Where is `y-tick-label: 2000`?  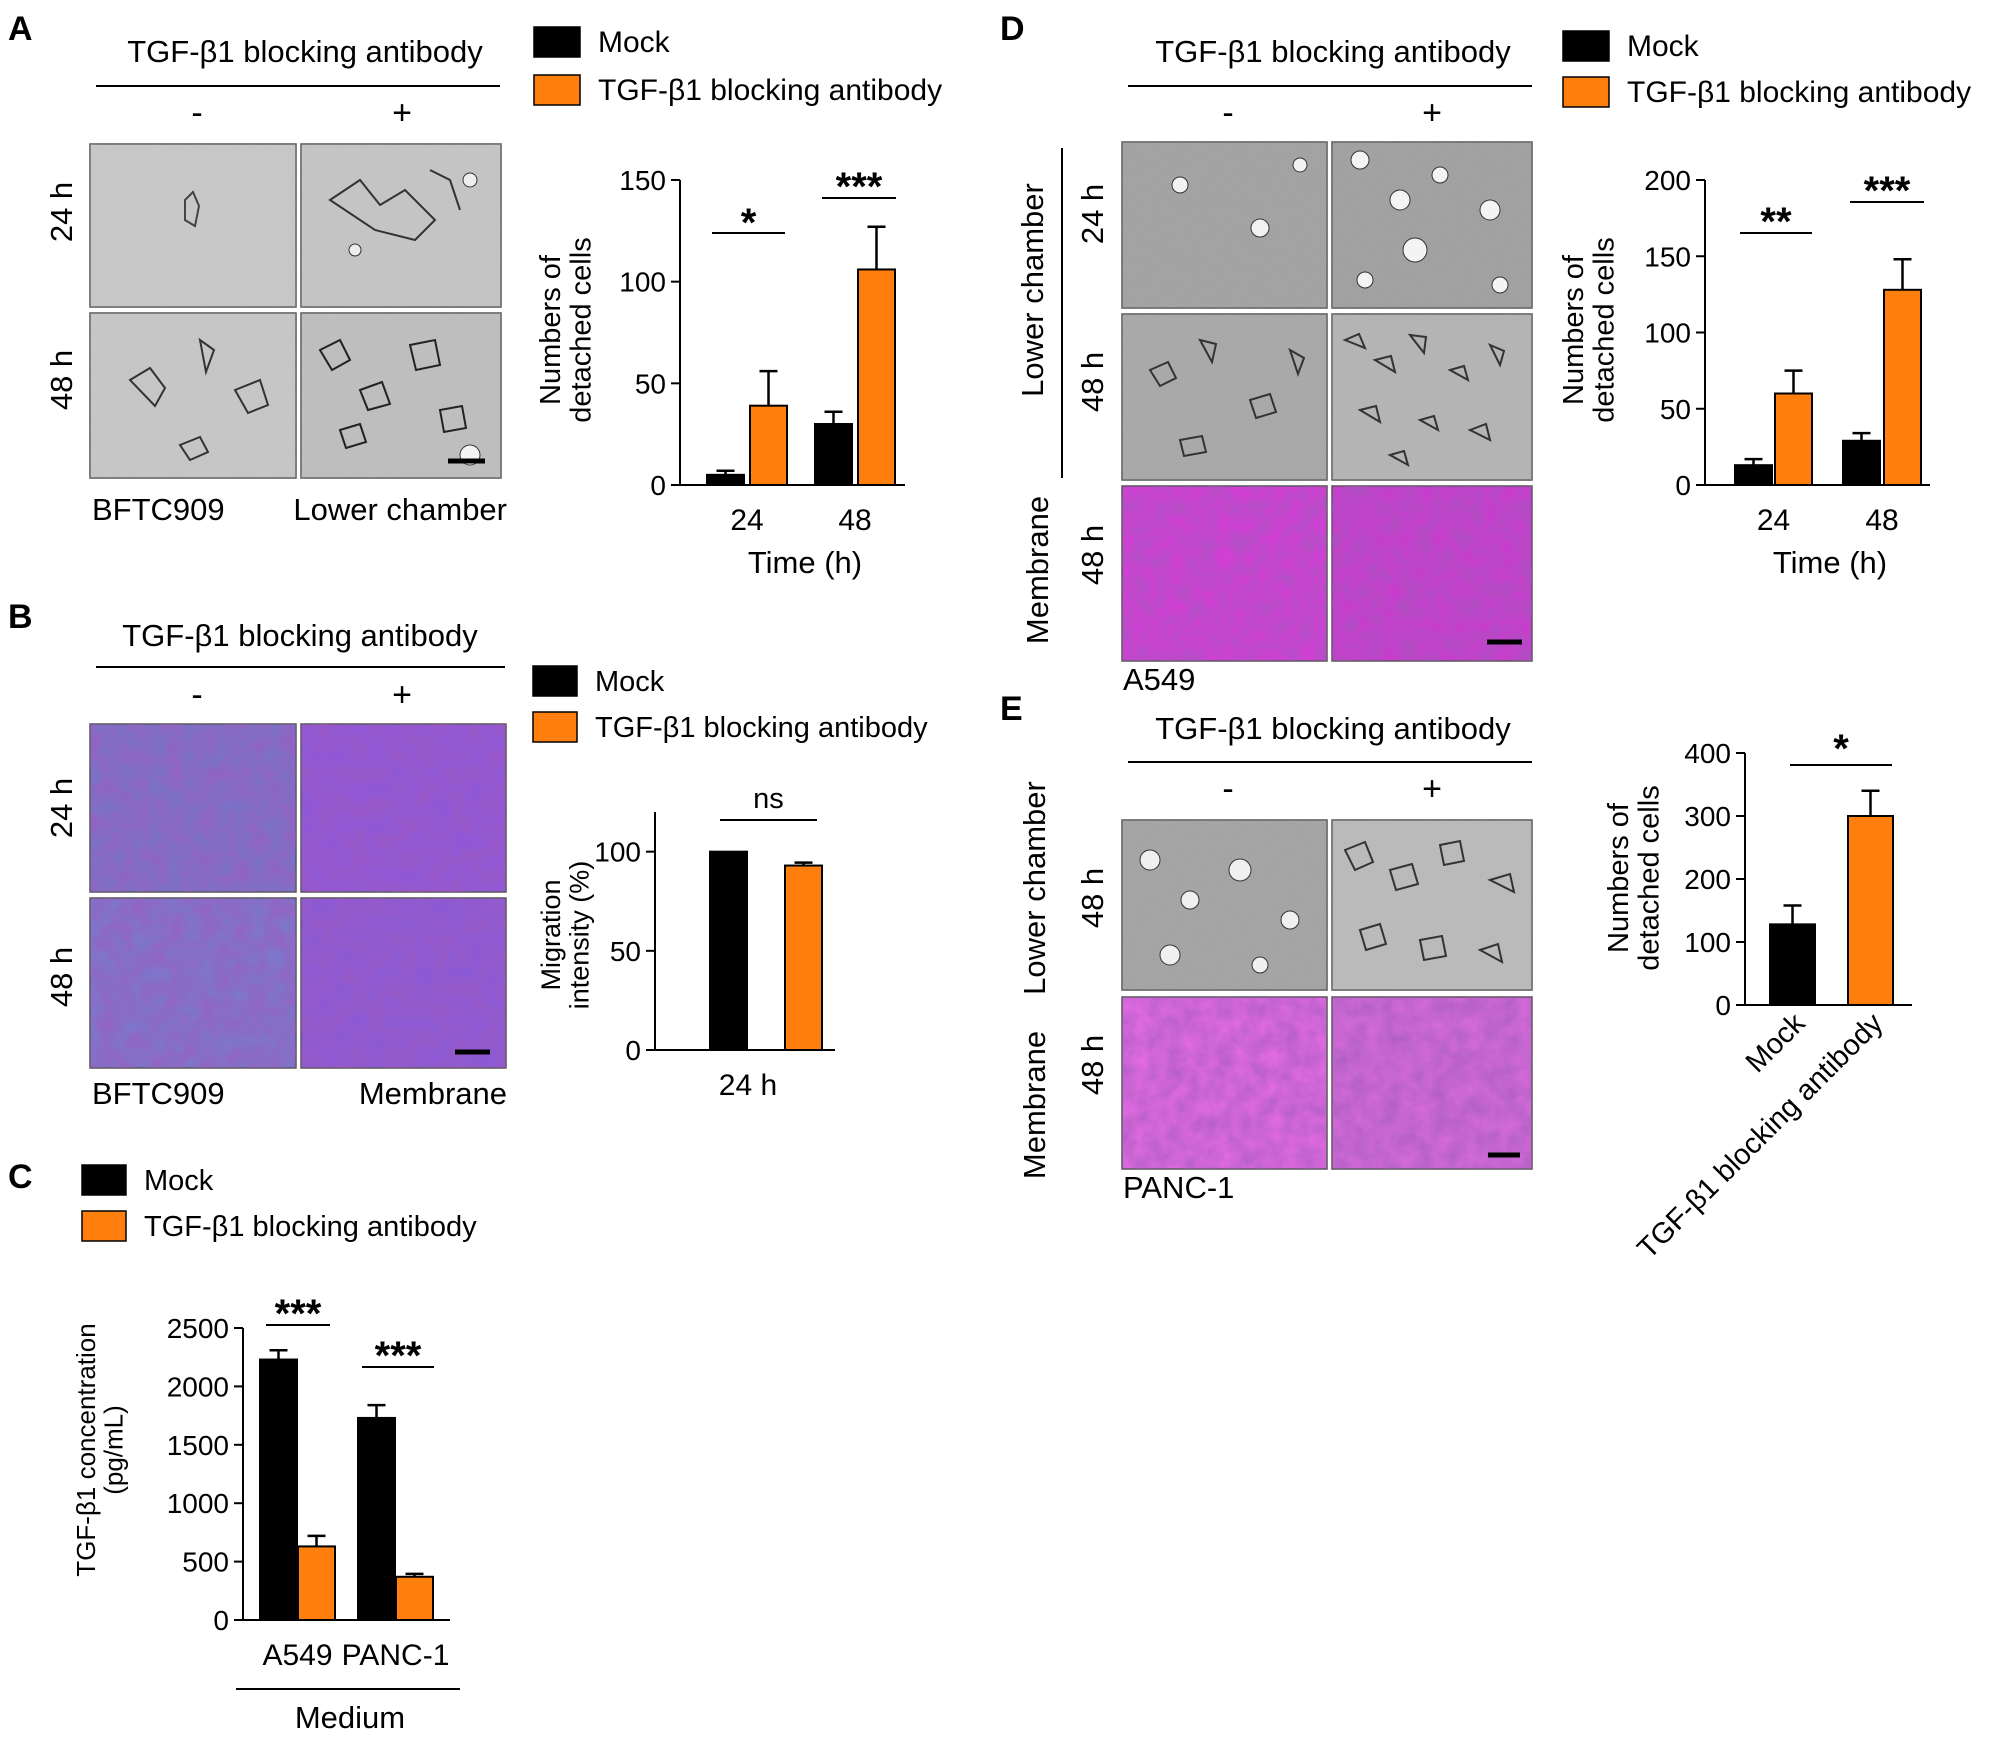 y-tick-label: 2000 is located at coordinates (198, 1386).